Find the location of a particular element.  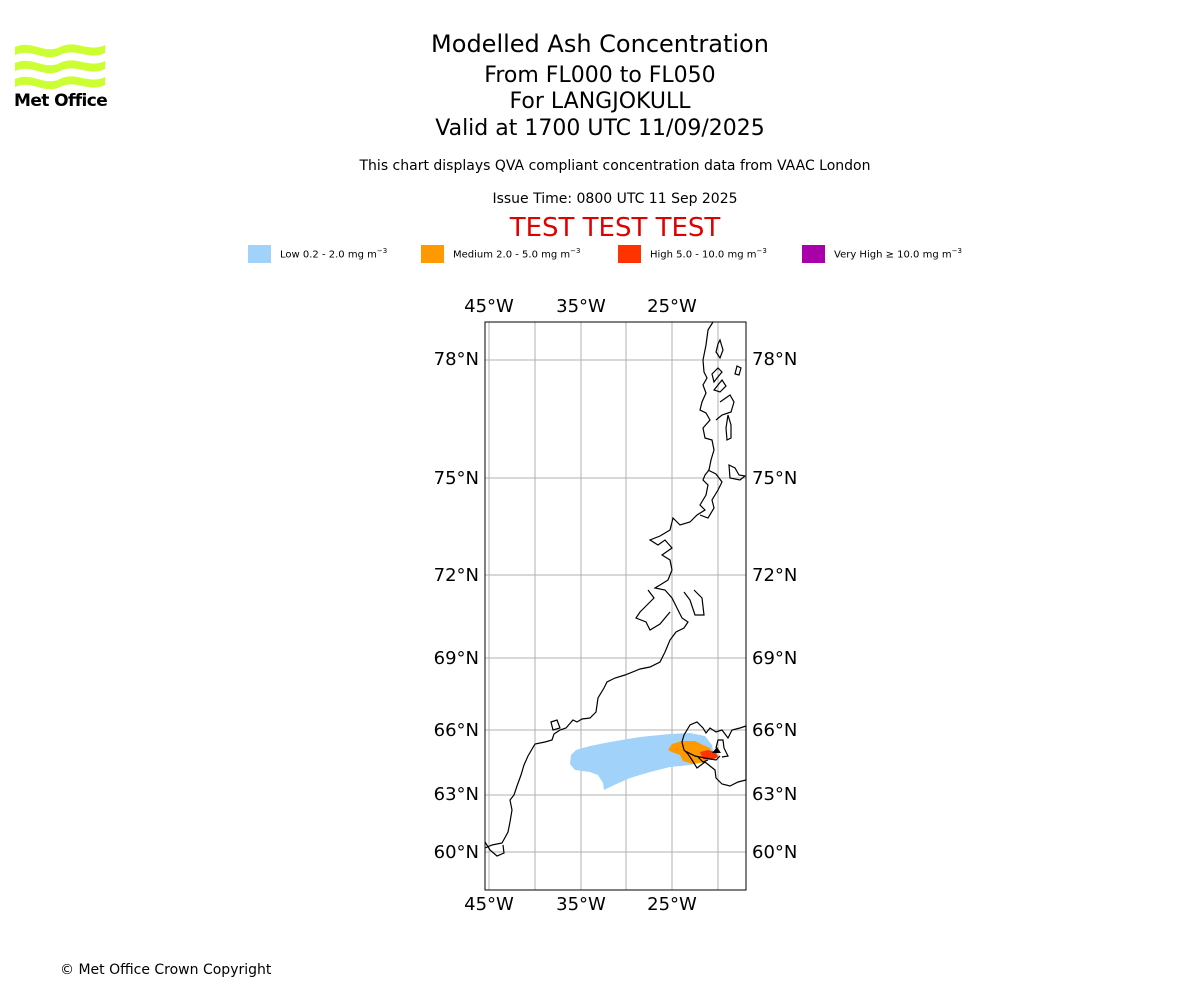

lon-label-top: 35°W is located at coordinates (581, 306).